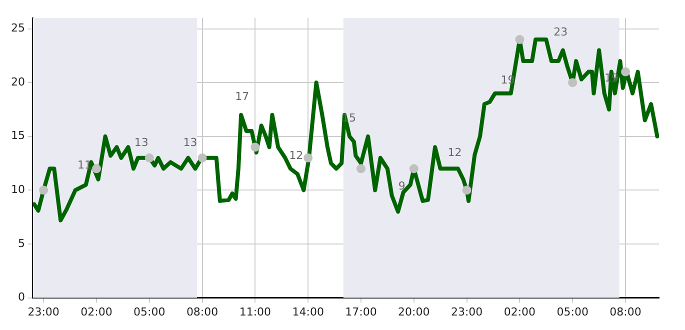 This screenshot has height=330, width=685. I want to click on x-tick-label: 14:00, so click(308, 311).